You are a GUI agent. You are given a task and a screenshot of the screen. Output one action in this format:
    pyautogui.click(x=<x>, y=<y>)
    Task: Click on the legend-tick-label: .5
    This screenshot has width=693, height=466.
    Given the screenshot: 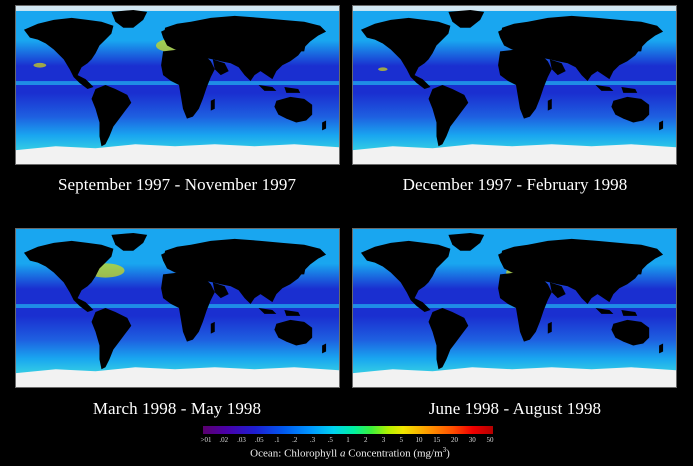 What is the action you would take?
    pyautogui.click(x=330, y=440)
    